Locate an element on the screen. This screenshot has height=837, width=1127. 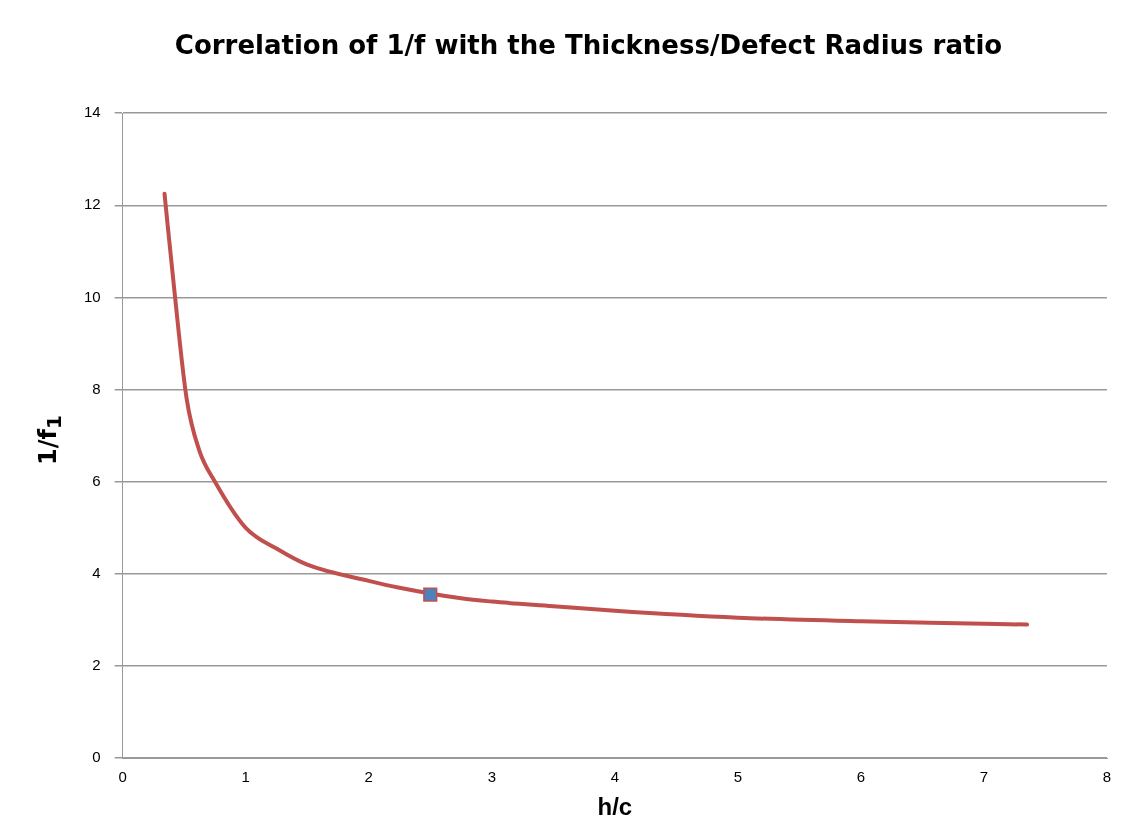
chart-title: Correlation of 1/f with the Thickness/Defect Radius ratio is located at coordinates (588, 45).